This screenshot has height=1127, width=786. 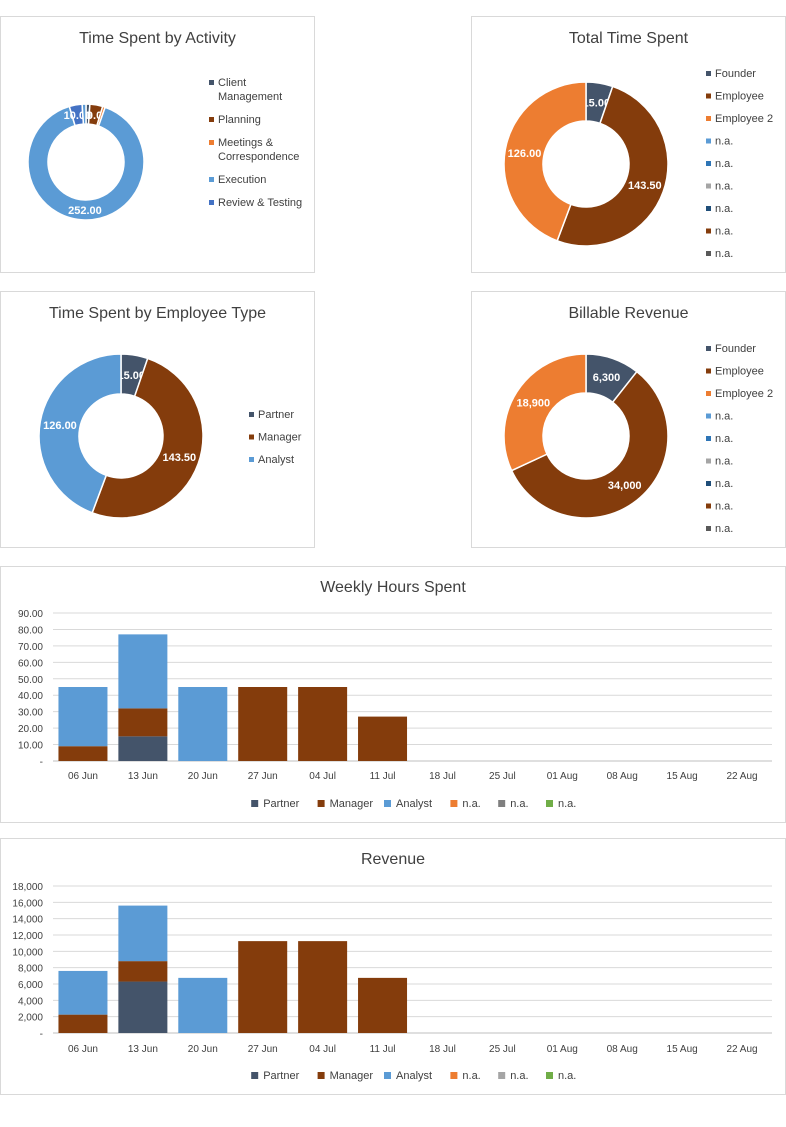 I want to click on legend-label: Review & Testing, so click(x=260, y=203).